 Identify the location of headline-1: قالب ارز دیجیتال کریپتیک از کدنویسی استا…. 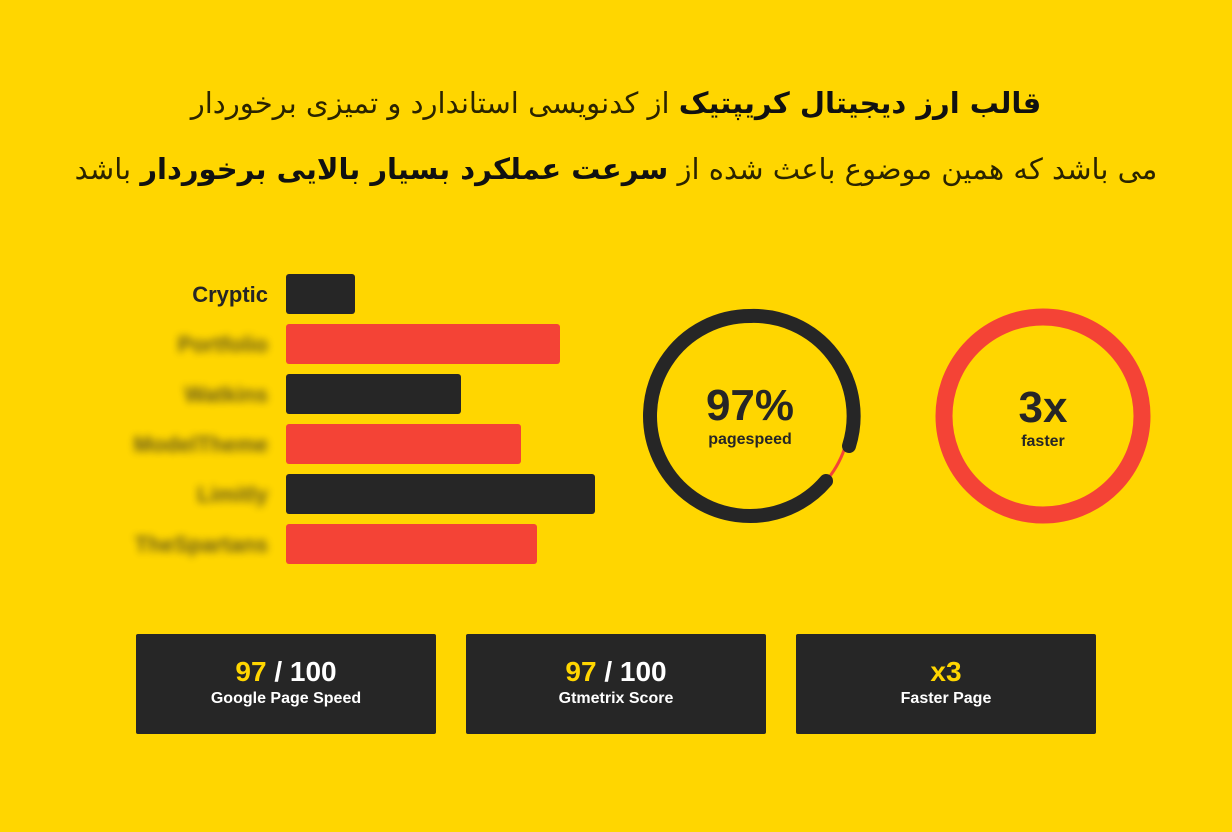
(616, 103).